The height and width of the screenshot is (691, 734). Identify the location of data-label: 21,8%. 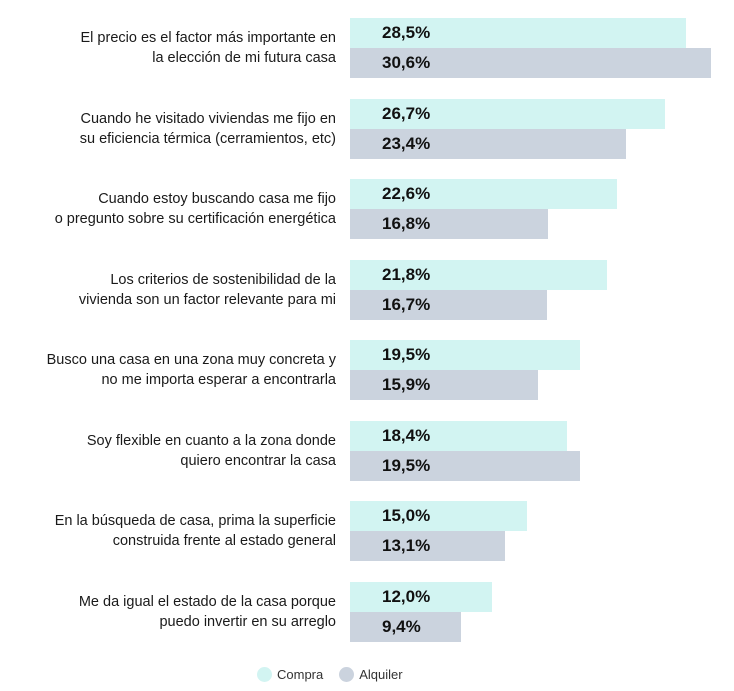
(406, 274).